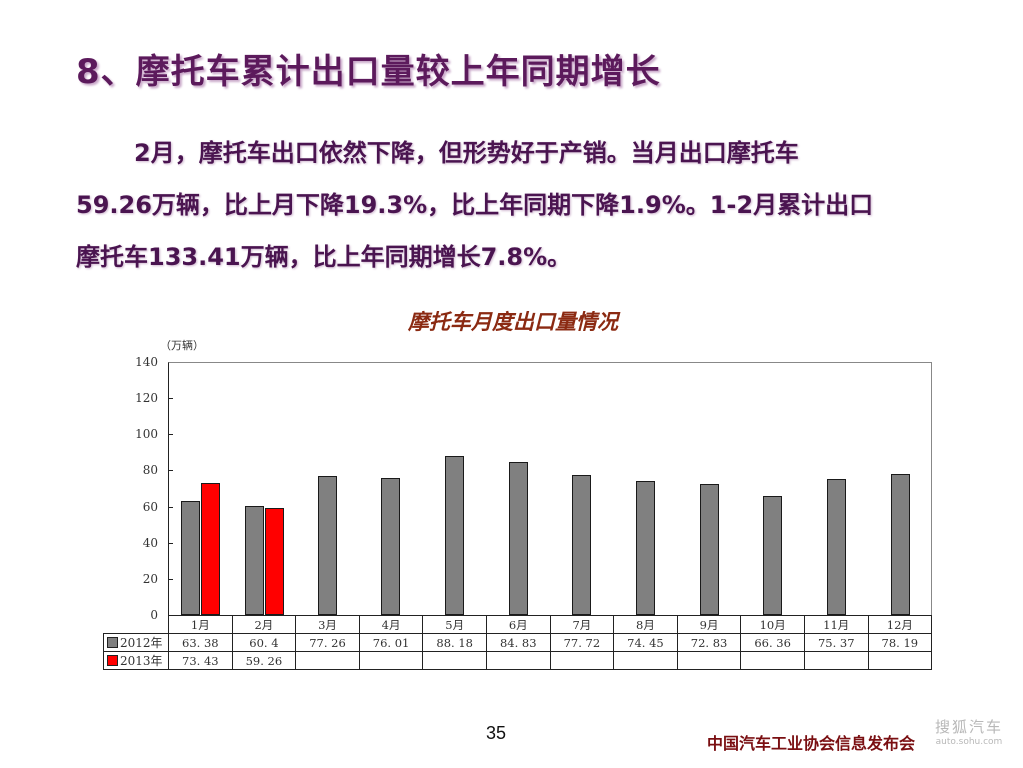  Describe the element at coordinates (190, 557) in the screenshot. I see `bar-2012年-1月` at that location.